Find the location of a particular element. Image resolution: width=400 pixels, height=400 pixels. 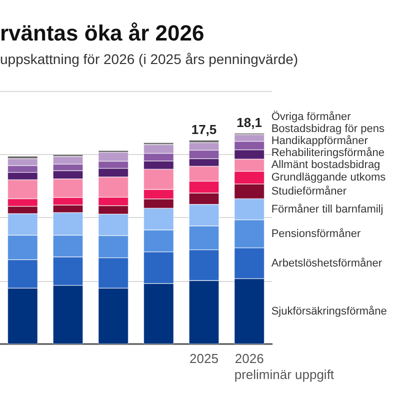

series-label: Grundläggande utkoms is located at coordinates (328, 178).